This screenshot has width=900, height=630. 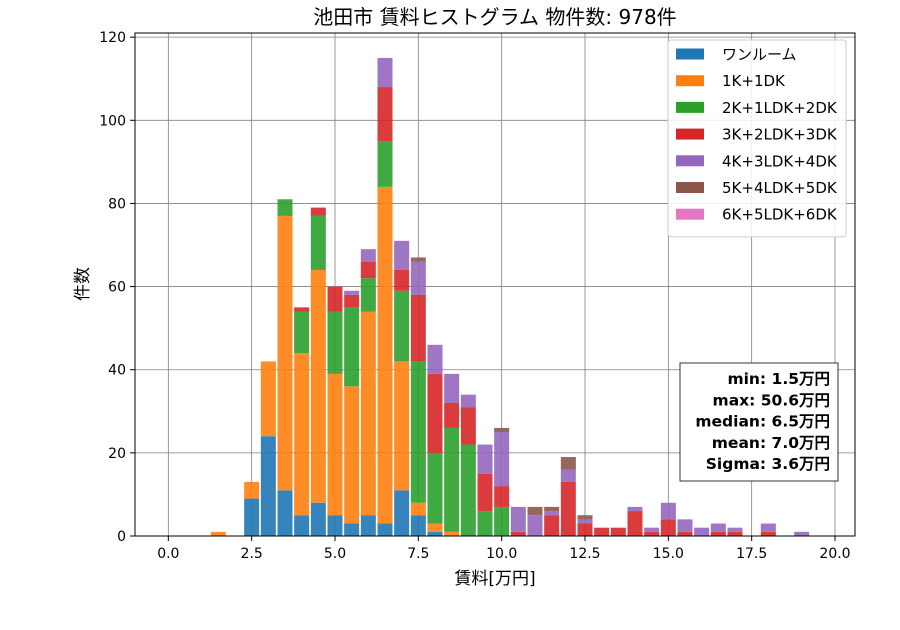 I want to click on y-tick-label: 100, so click(x=112, y=121).